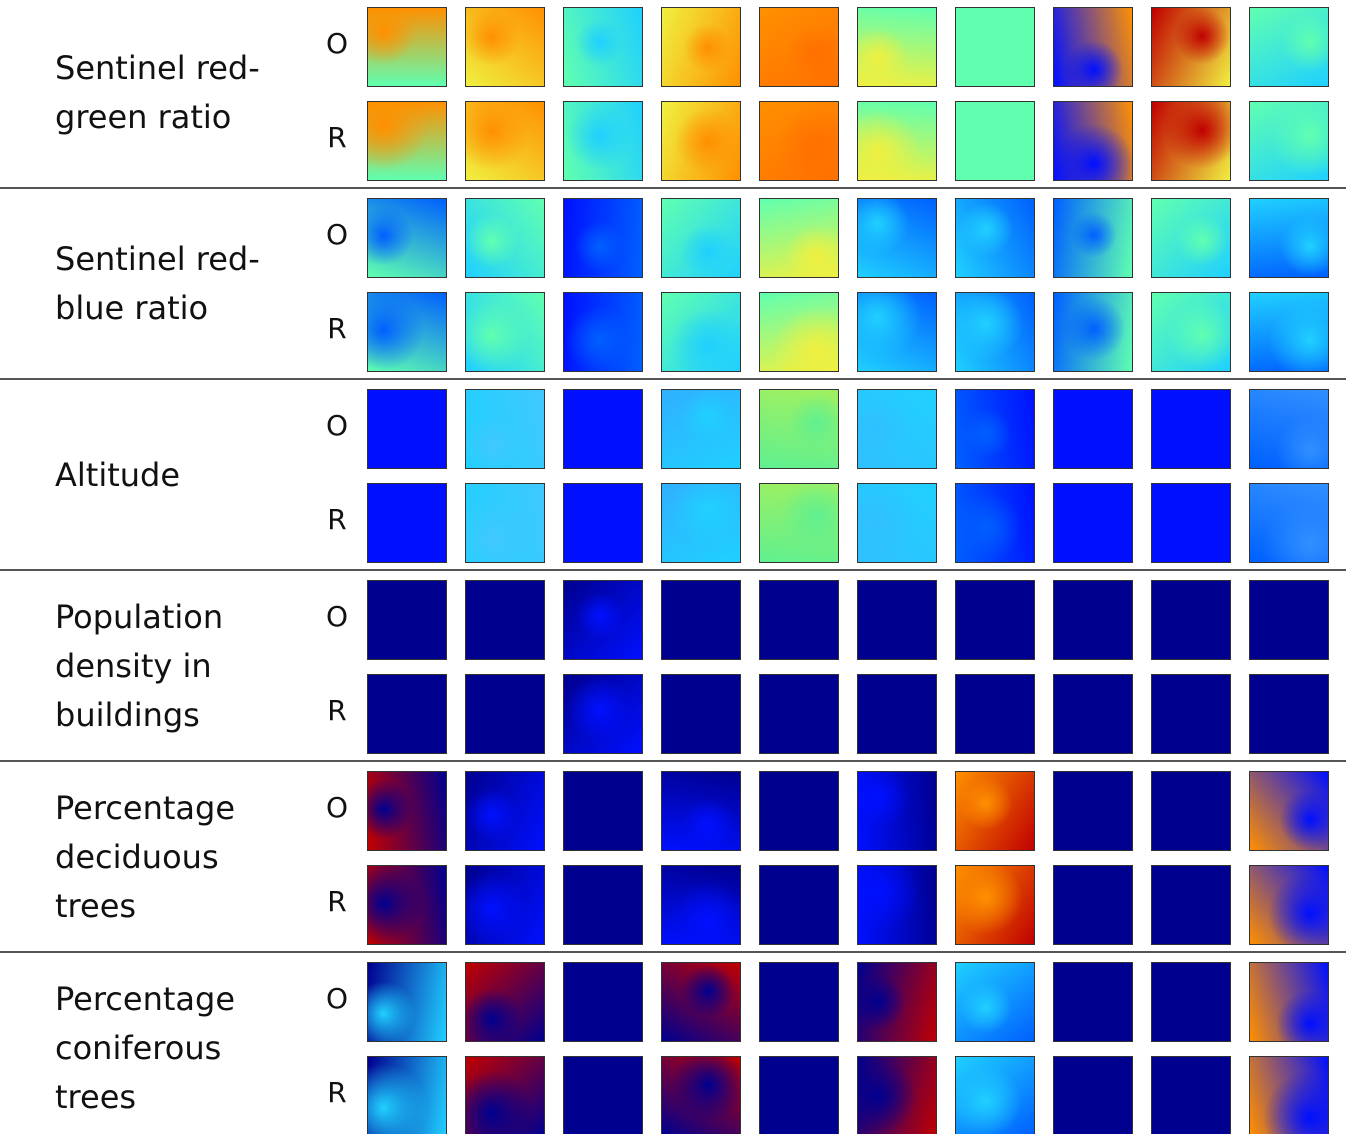  Describe the element at coordinates (133, 665) in the screenshot. I see `group-label: density in` at that location.